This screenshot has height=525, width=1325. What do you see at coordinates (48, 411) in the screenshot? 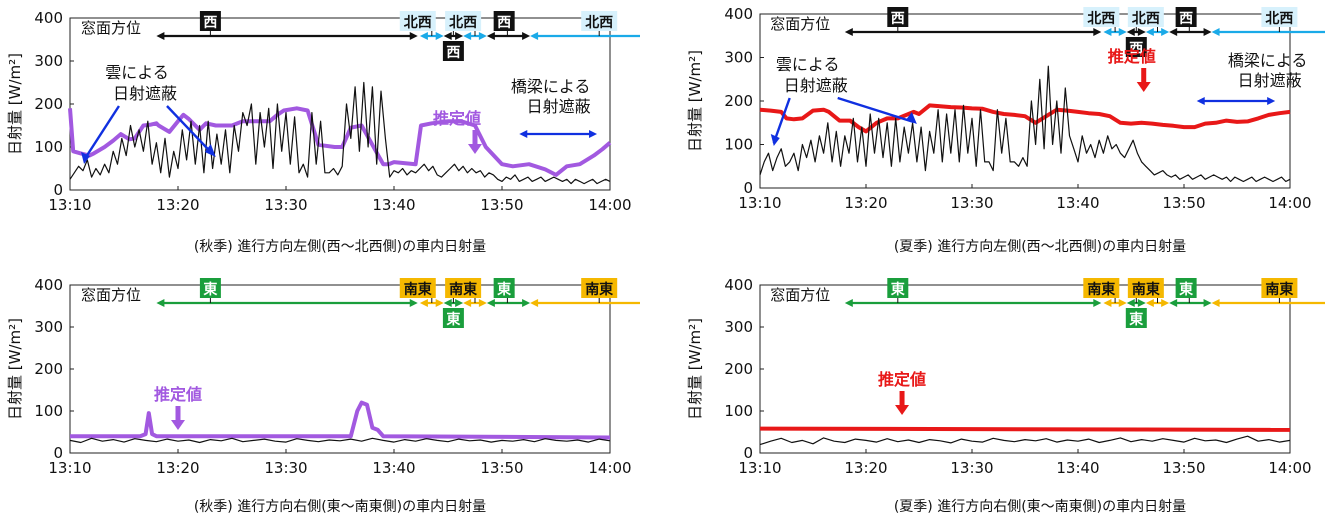
I see `autumn_right-ytick-label: 100` at bounding box center [48, 411].